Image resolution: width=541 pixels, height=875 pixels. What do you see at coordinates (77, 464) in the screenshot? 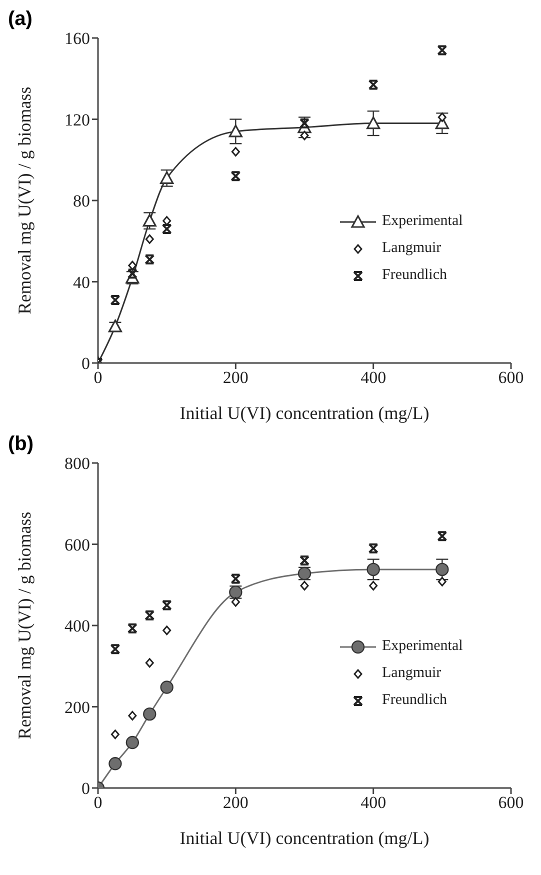
I see `y-tick-label: 800` at bounding box center [77, 464].